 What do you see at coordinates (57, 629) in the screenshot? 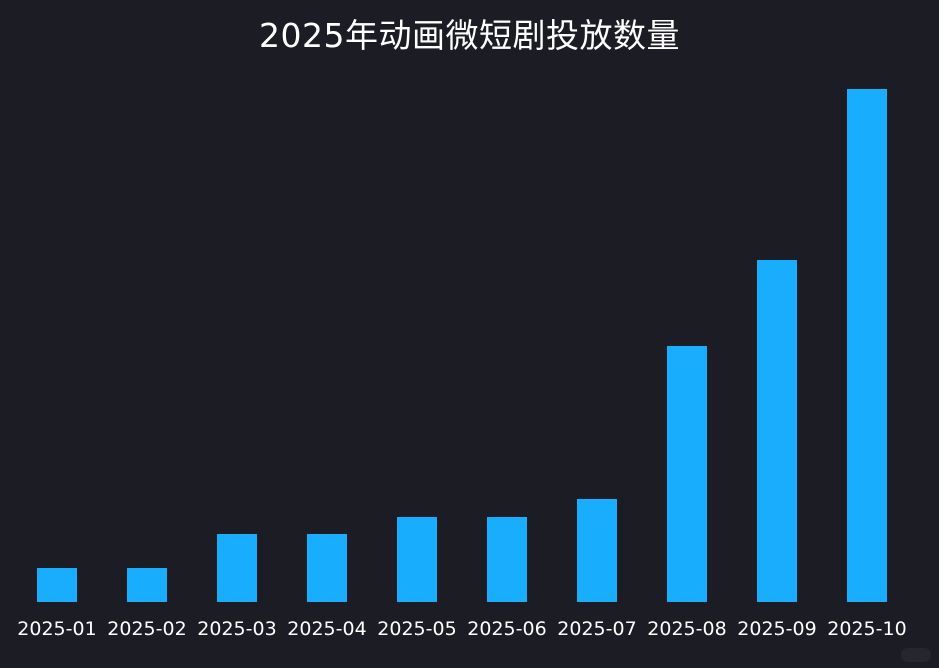
I see `x-tick-label: 2025-01` at bounding box center [57, 629].